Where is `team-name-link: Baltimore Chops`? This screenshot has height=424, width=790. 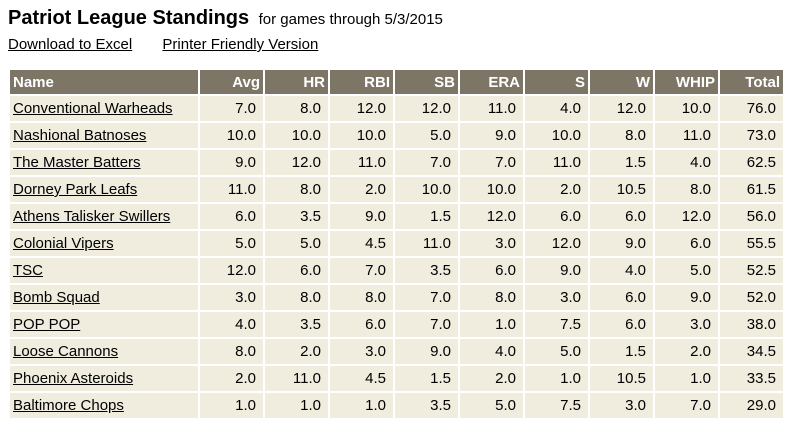
team-name-link: Baltimore Chops is located at coordinates (68, 405).